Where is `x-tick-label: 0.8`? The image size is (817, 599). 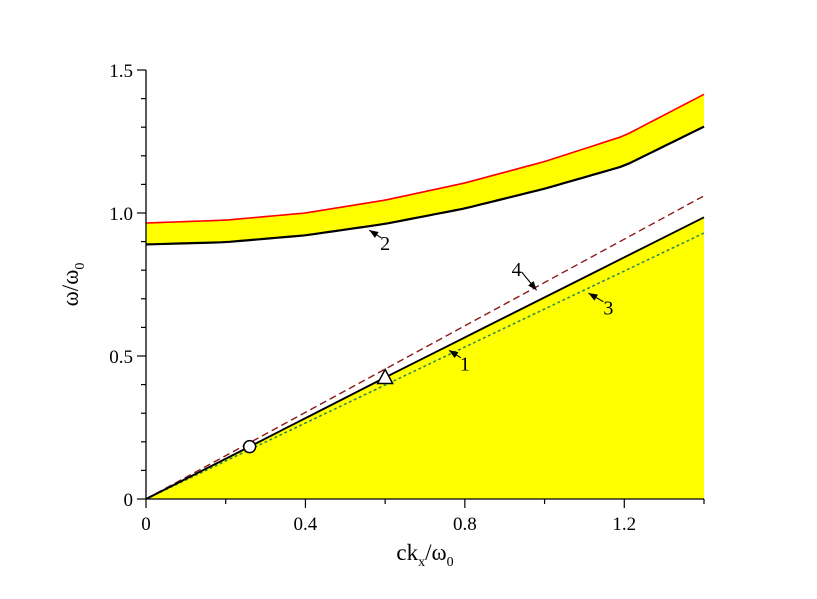 x-tick-label: 0.8 is located at coordinates (465, 524).